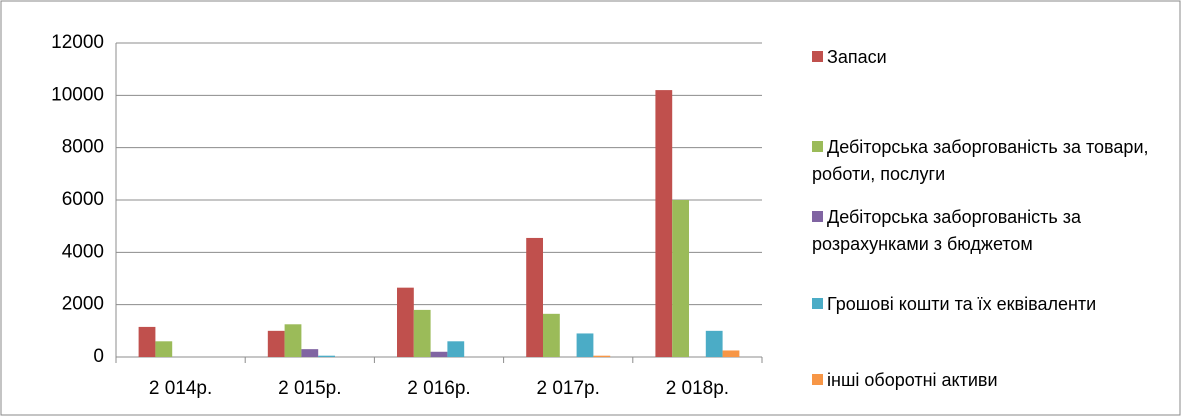 Image resolution: width=1182 pixels, height=417 pixels. Describe the element at coordinates (309, 388) in the screenshot. I see `x-tick-label: 2 015р.` at that location.